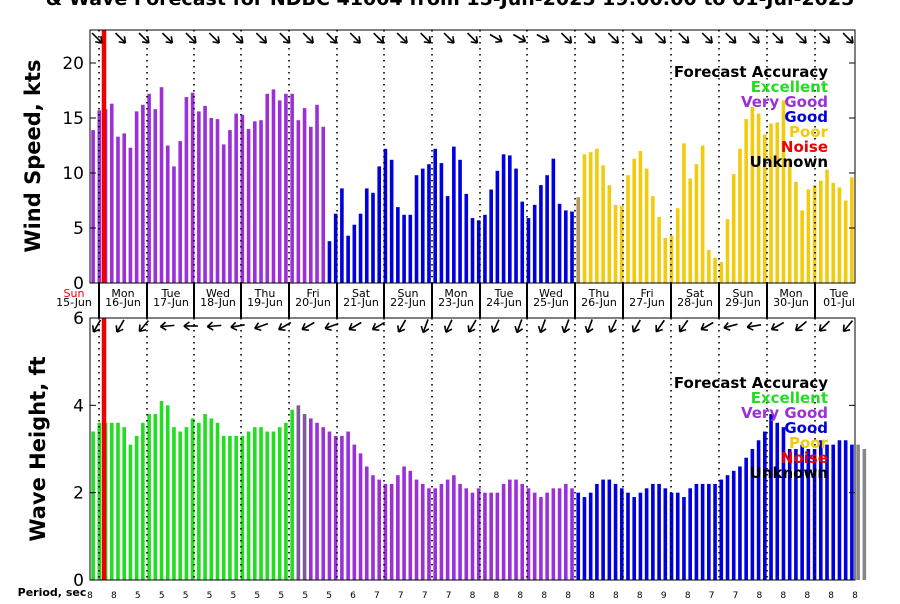 This screenshot has width=900, height=604. What do you see at coordinates (74, 293) in the screenshot?
I see `day-label-dow: Sun` at bounding box center [74, 293].